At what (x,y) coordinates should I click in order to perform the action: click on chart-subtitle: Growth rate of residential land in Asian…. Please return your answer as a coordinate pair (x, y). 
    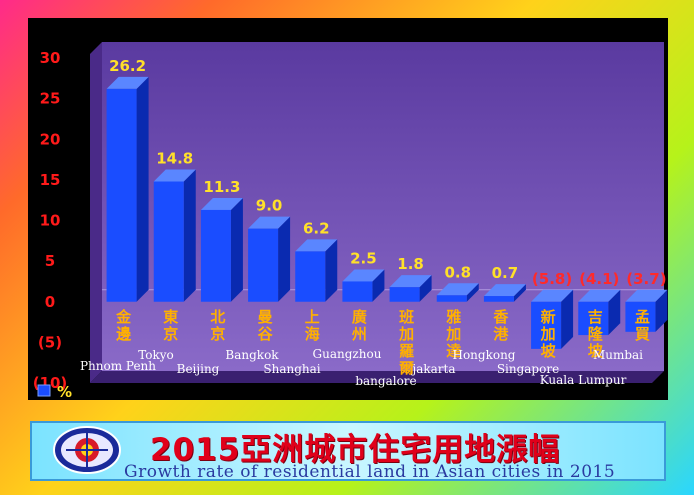
    Looking at the image, I should click on (370, 472).